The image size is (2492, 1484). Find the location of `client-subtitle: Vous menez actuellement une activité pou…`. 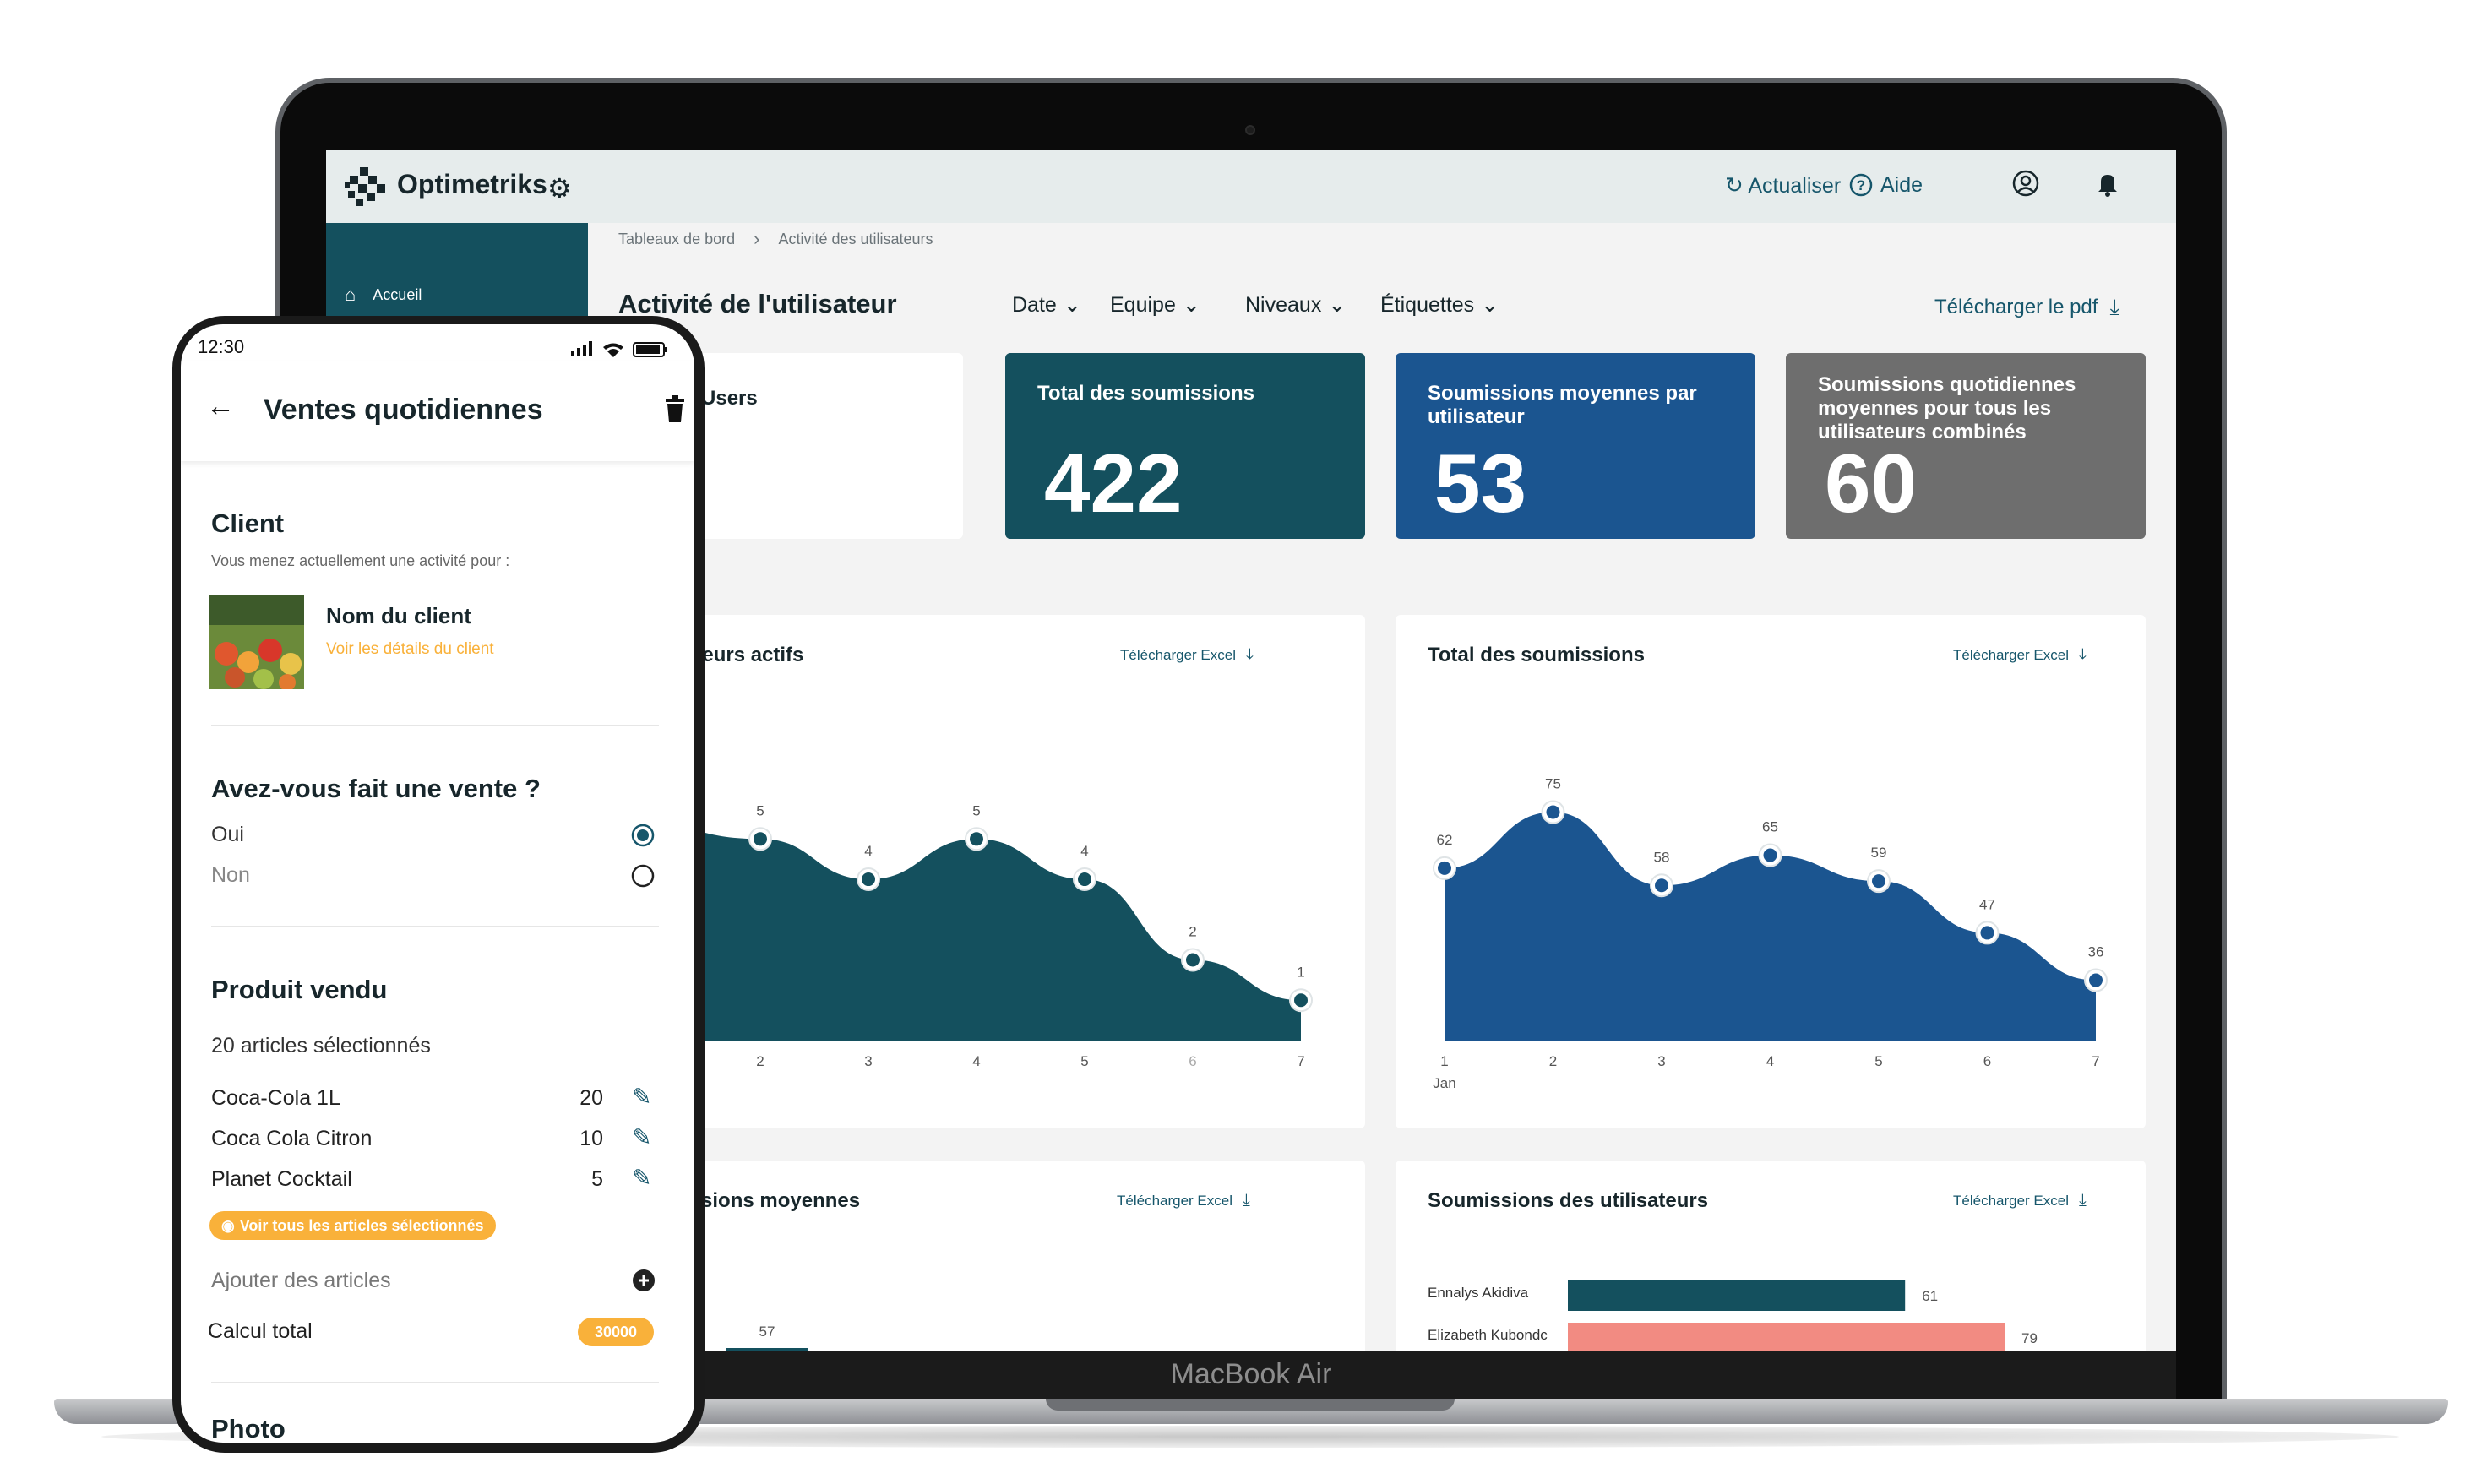

client-subtitle: Vous menez actuellement une activité pou… is located at coordinates (360, 560).